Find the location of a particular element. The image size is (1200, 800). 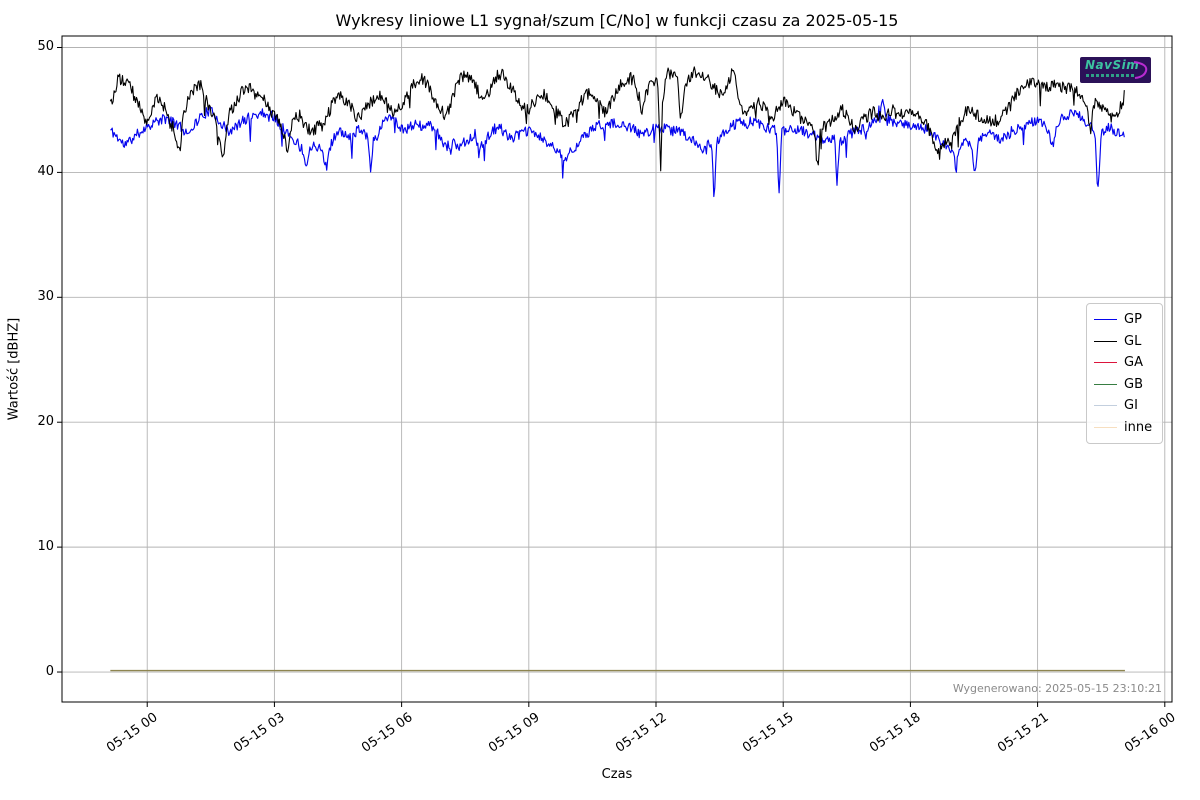

y-tick-label: 50 is located at coordinates (45, 47).